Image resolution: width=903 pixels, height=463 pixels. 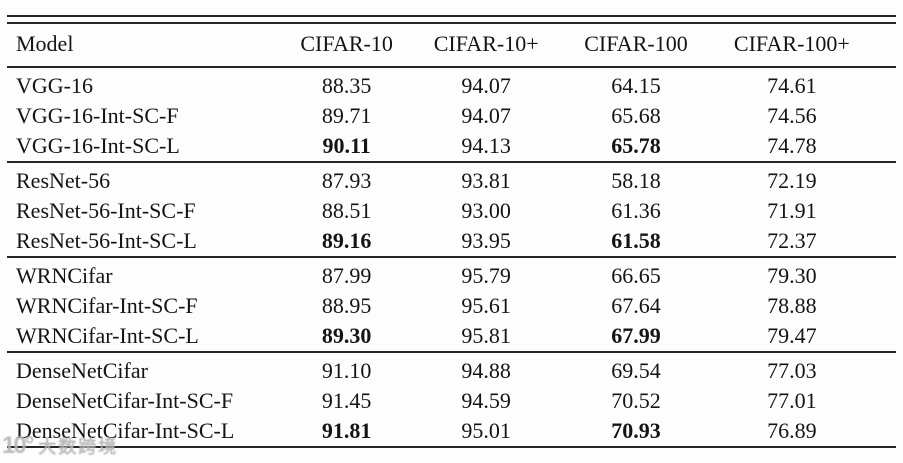 I want to click on metric-value-cell: 91.45, so click(x=346, y=400).